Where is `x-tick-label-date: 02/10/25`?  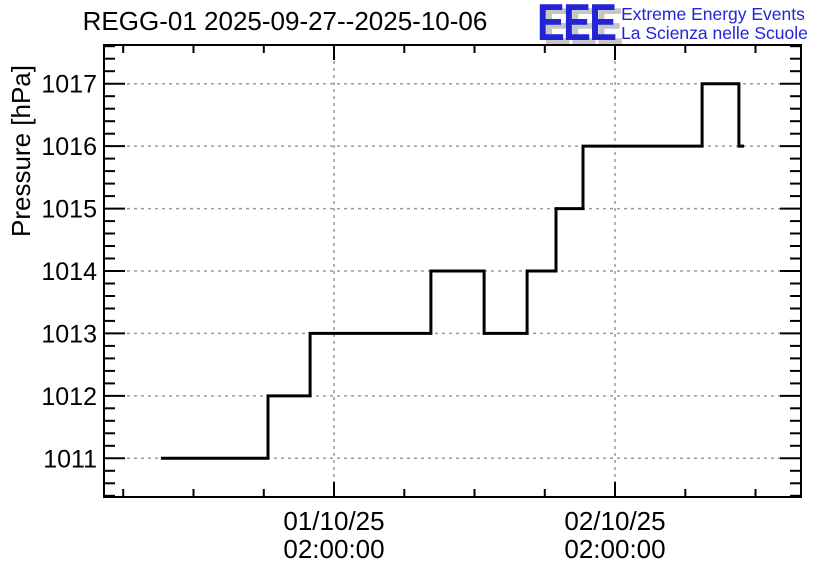 x-tick-label-date: 02/10/25 is located at coordinates (614, 521).